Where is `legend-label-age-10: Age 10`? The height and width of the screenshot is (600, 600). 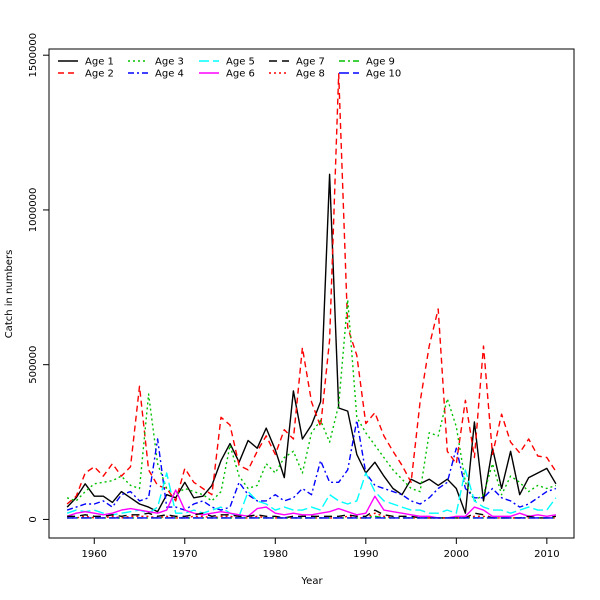 legend-label-age-10: Age 10 is located at coordinates (383, 74).